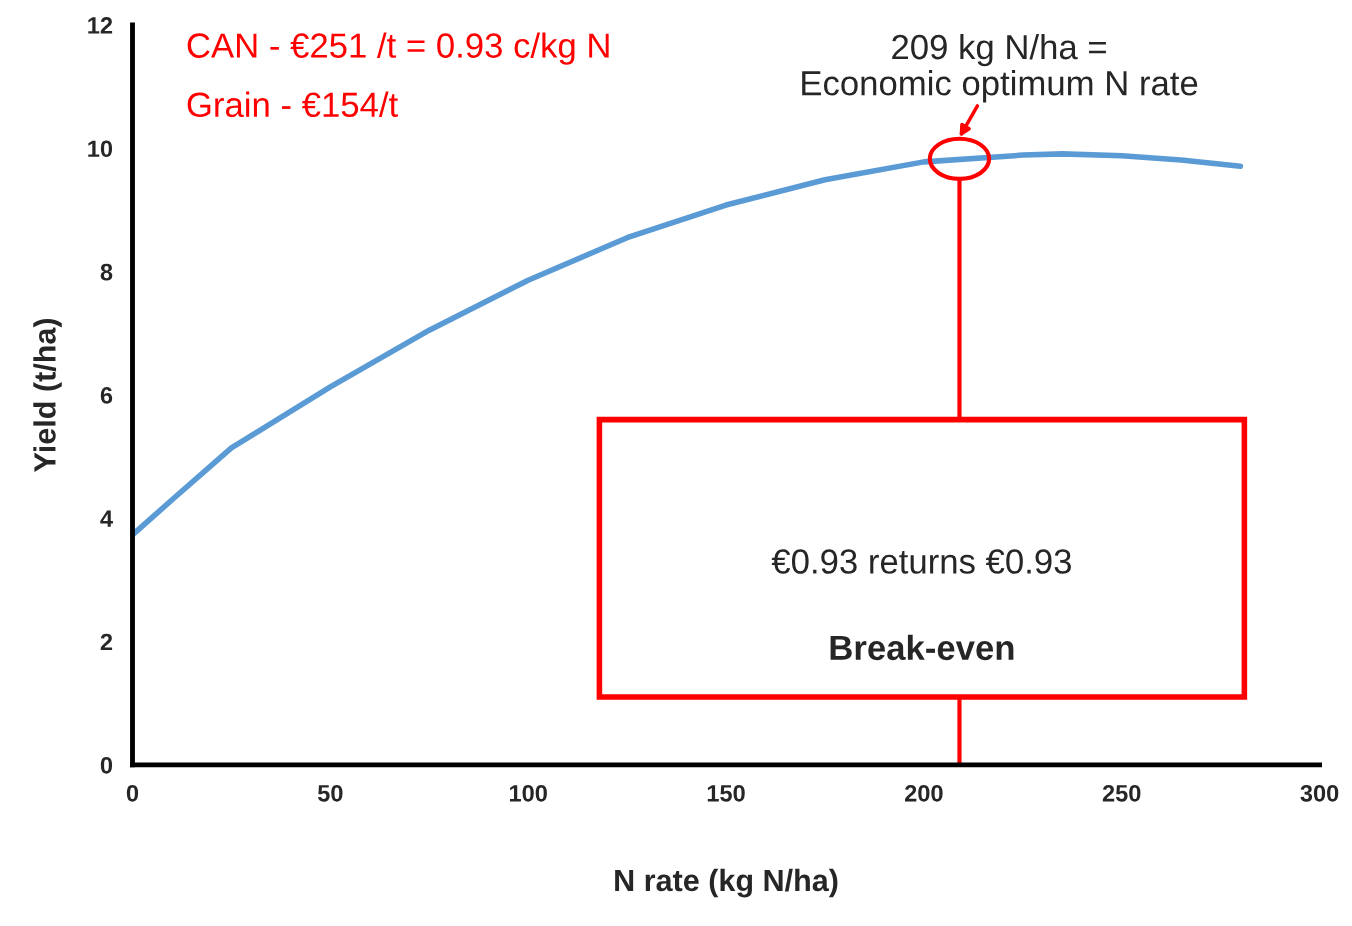  I want to click on x-tick-label: 250, so click(1121, 793).